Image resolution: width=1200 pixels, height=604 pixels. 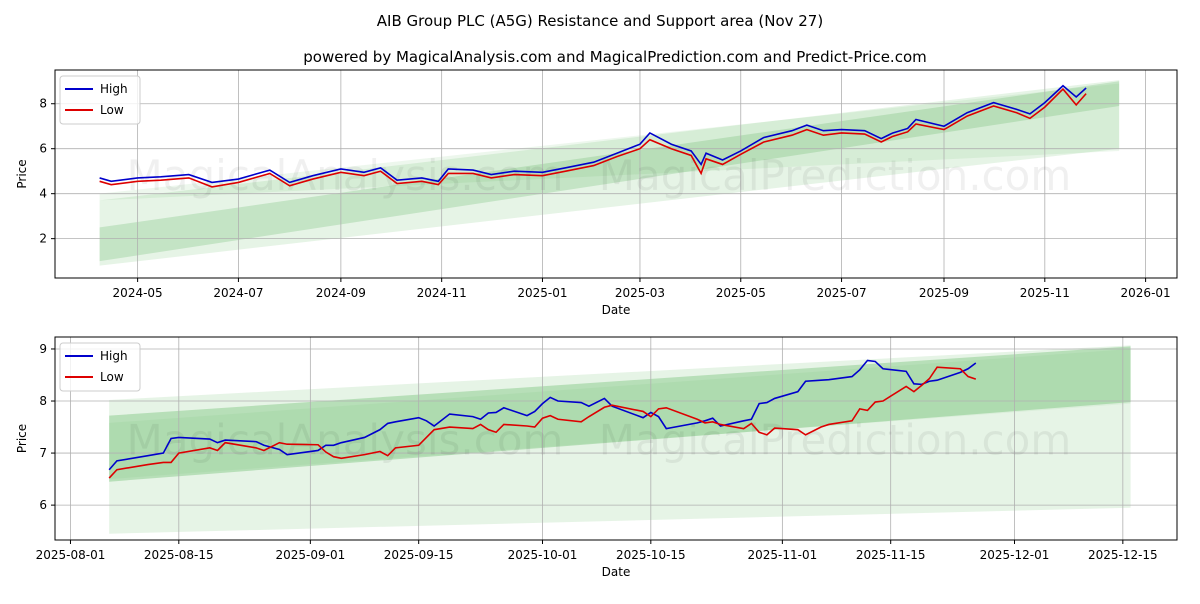 I want to click on x-tick-label: 2025-09, so click(x=944, y=293).